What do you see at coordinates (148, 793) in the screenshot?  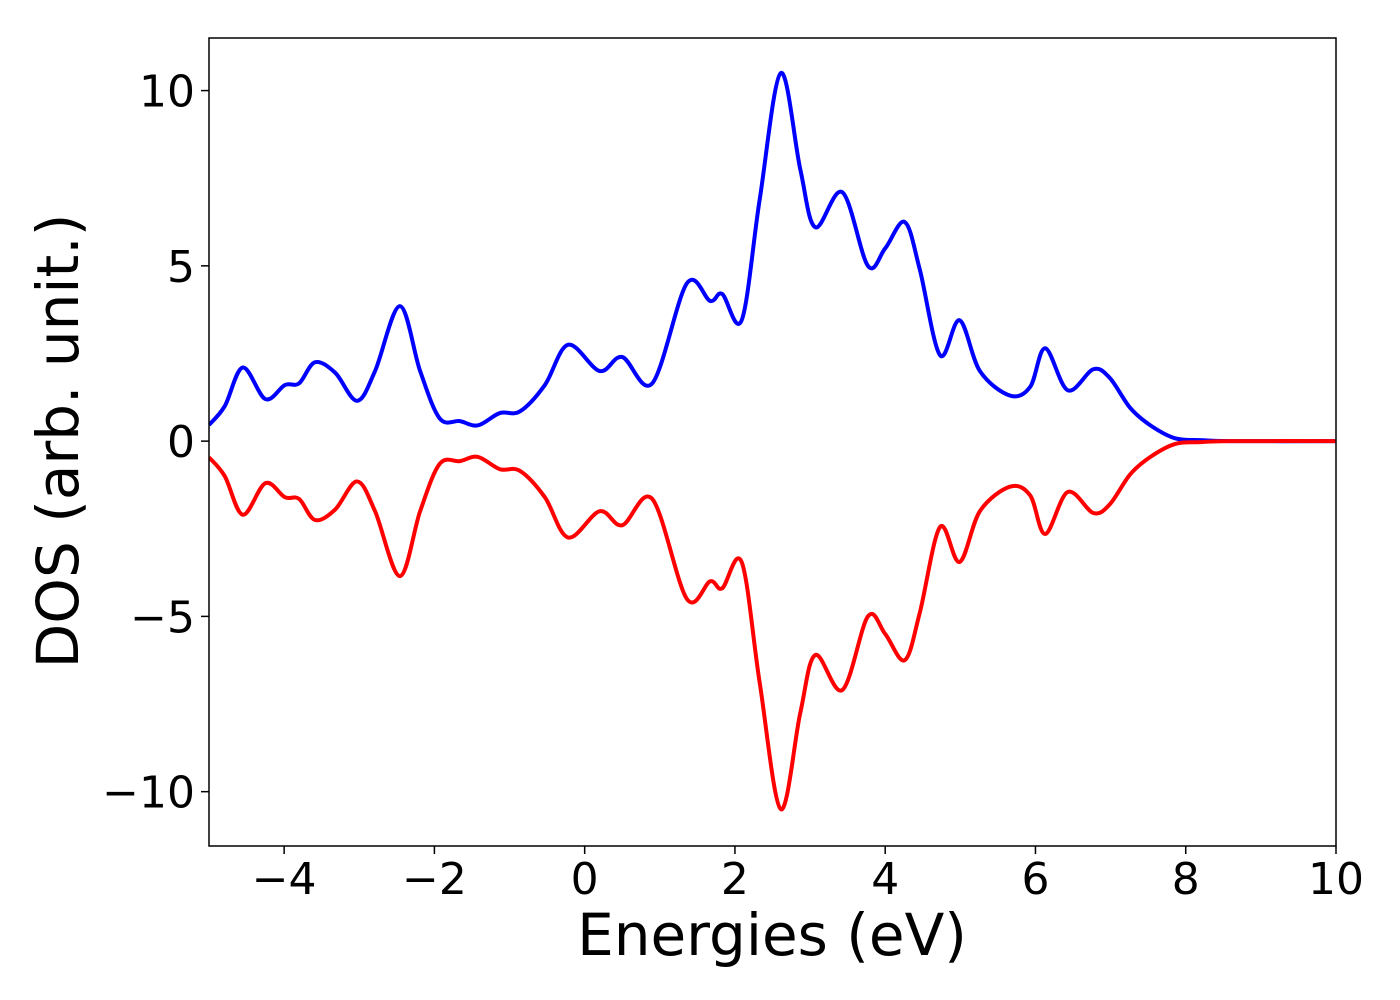 I see `y-tick-label: −10` at bounding box center [148, 793].